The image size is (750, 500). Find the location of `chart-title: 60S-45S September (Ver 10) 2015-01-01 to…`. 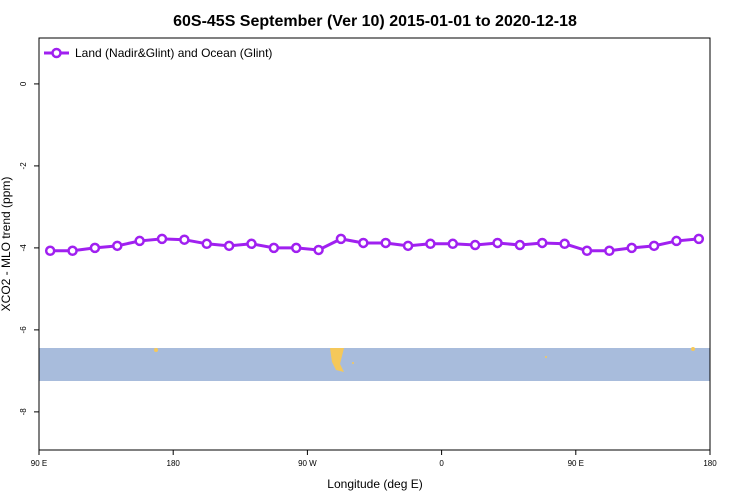

chart-title: 60S-45S September (Ver 10) 2015-01-01 to… is located at coordinates (375, 21).